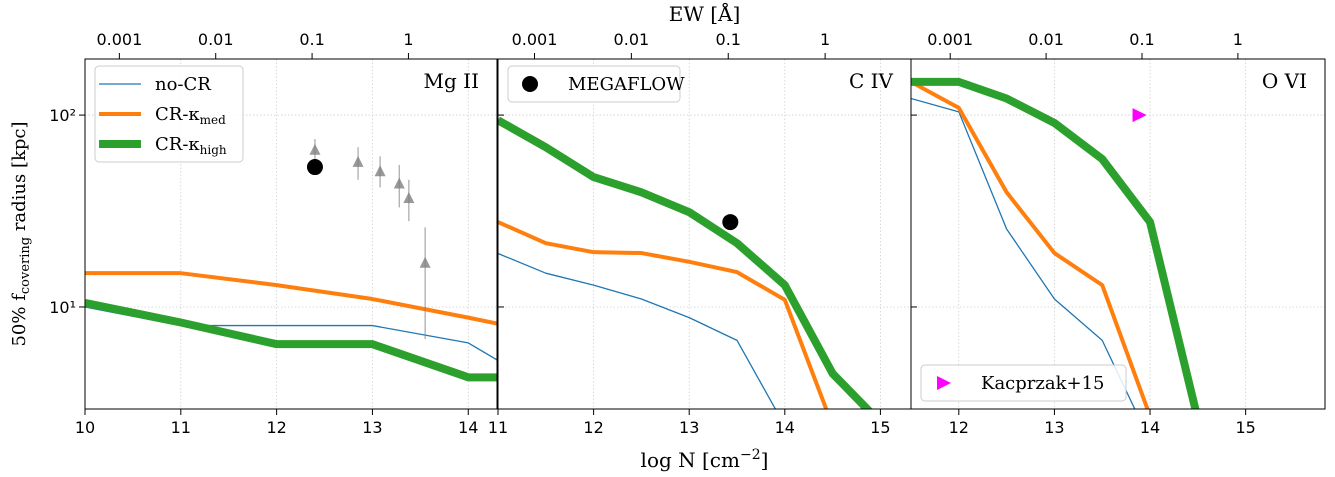 Image resolution: width=1335 pixels, height=477 pixels. Describe the element at coordinates (62, 307) in the screenshot. I see `y-tick-label: 10¹` at that location.